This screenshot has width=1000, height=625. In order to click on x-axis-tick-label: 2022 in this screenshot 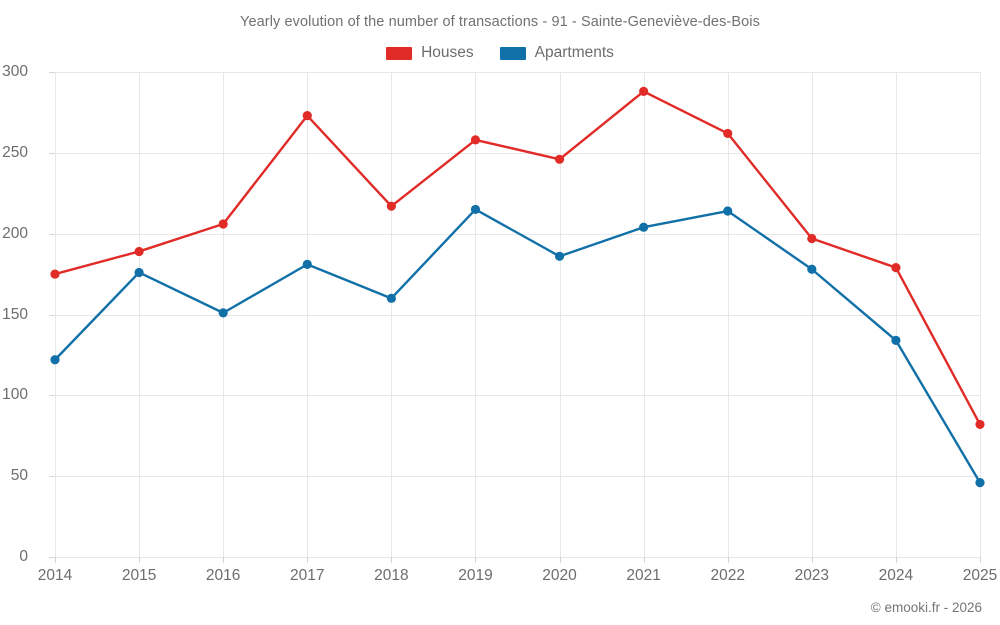, I will do `click(727, 575)`.